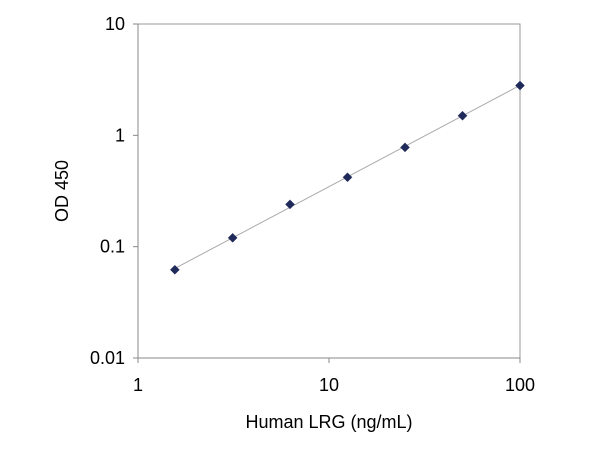 This screenshot has width=600, height=450. I want to click on x-tick-label: 1, so click(138, 385).